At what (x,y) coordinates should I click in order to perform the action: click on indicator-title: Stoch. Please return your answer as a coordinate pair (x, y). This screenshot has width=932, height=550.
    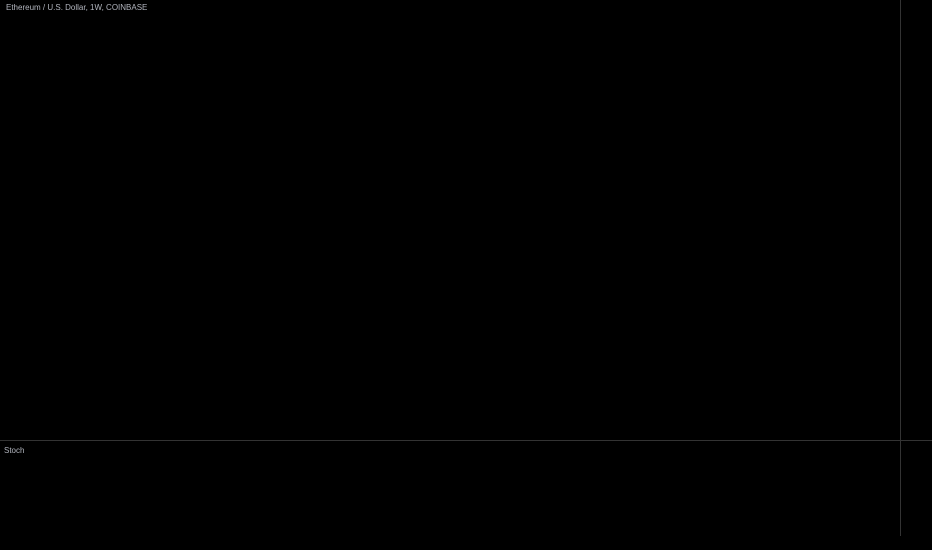
    Looking at the image, I should click on (14, 450).